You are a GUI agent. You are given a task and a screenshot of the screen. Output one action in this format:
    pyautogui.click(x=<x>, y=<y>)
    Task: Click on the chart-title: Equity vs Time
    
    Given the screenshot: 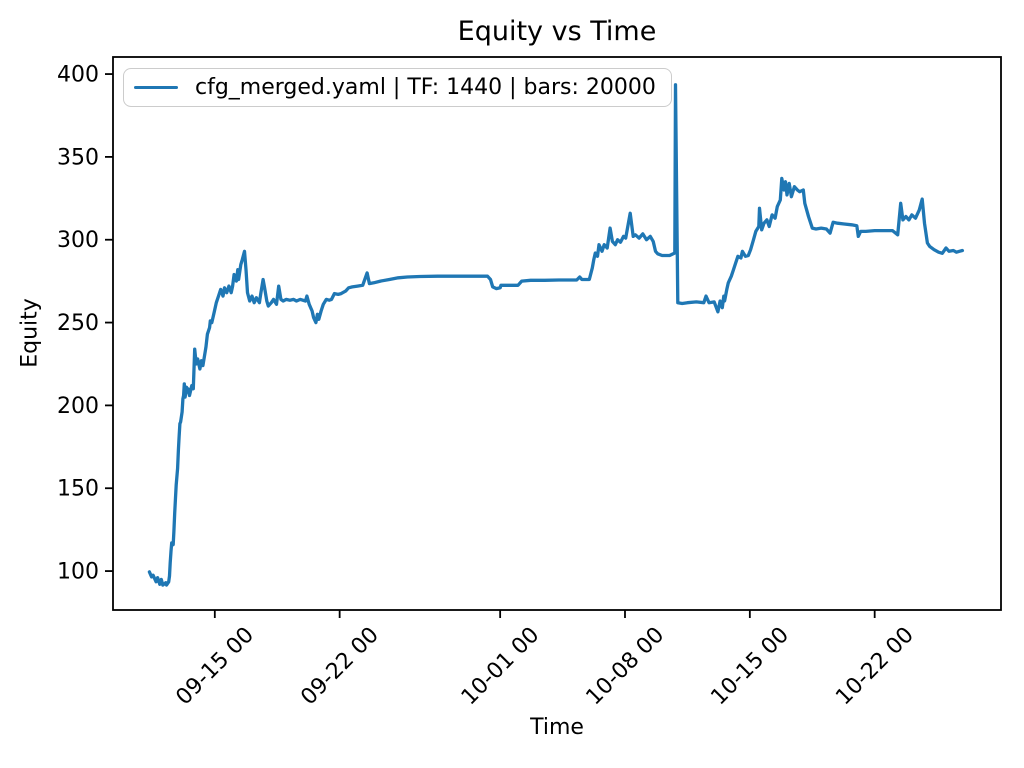 What is the action you would take?
    pyautogui.click(x=557, y=31)
    